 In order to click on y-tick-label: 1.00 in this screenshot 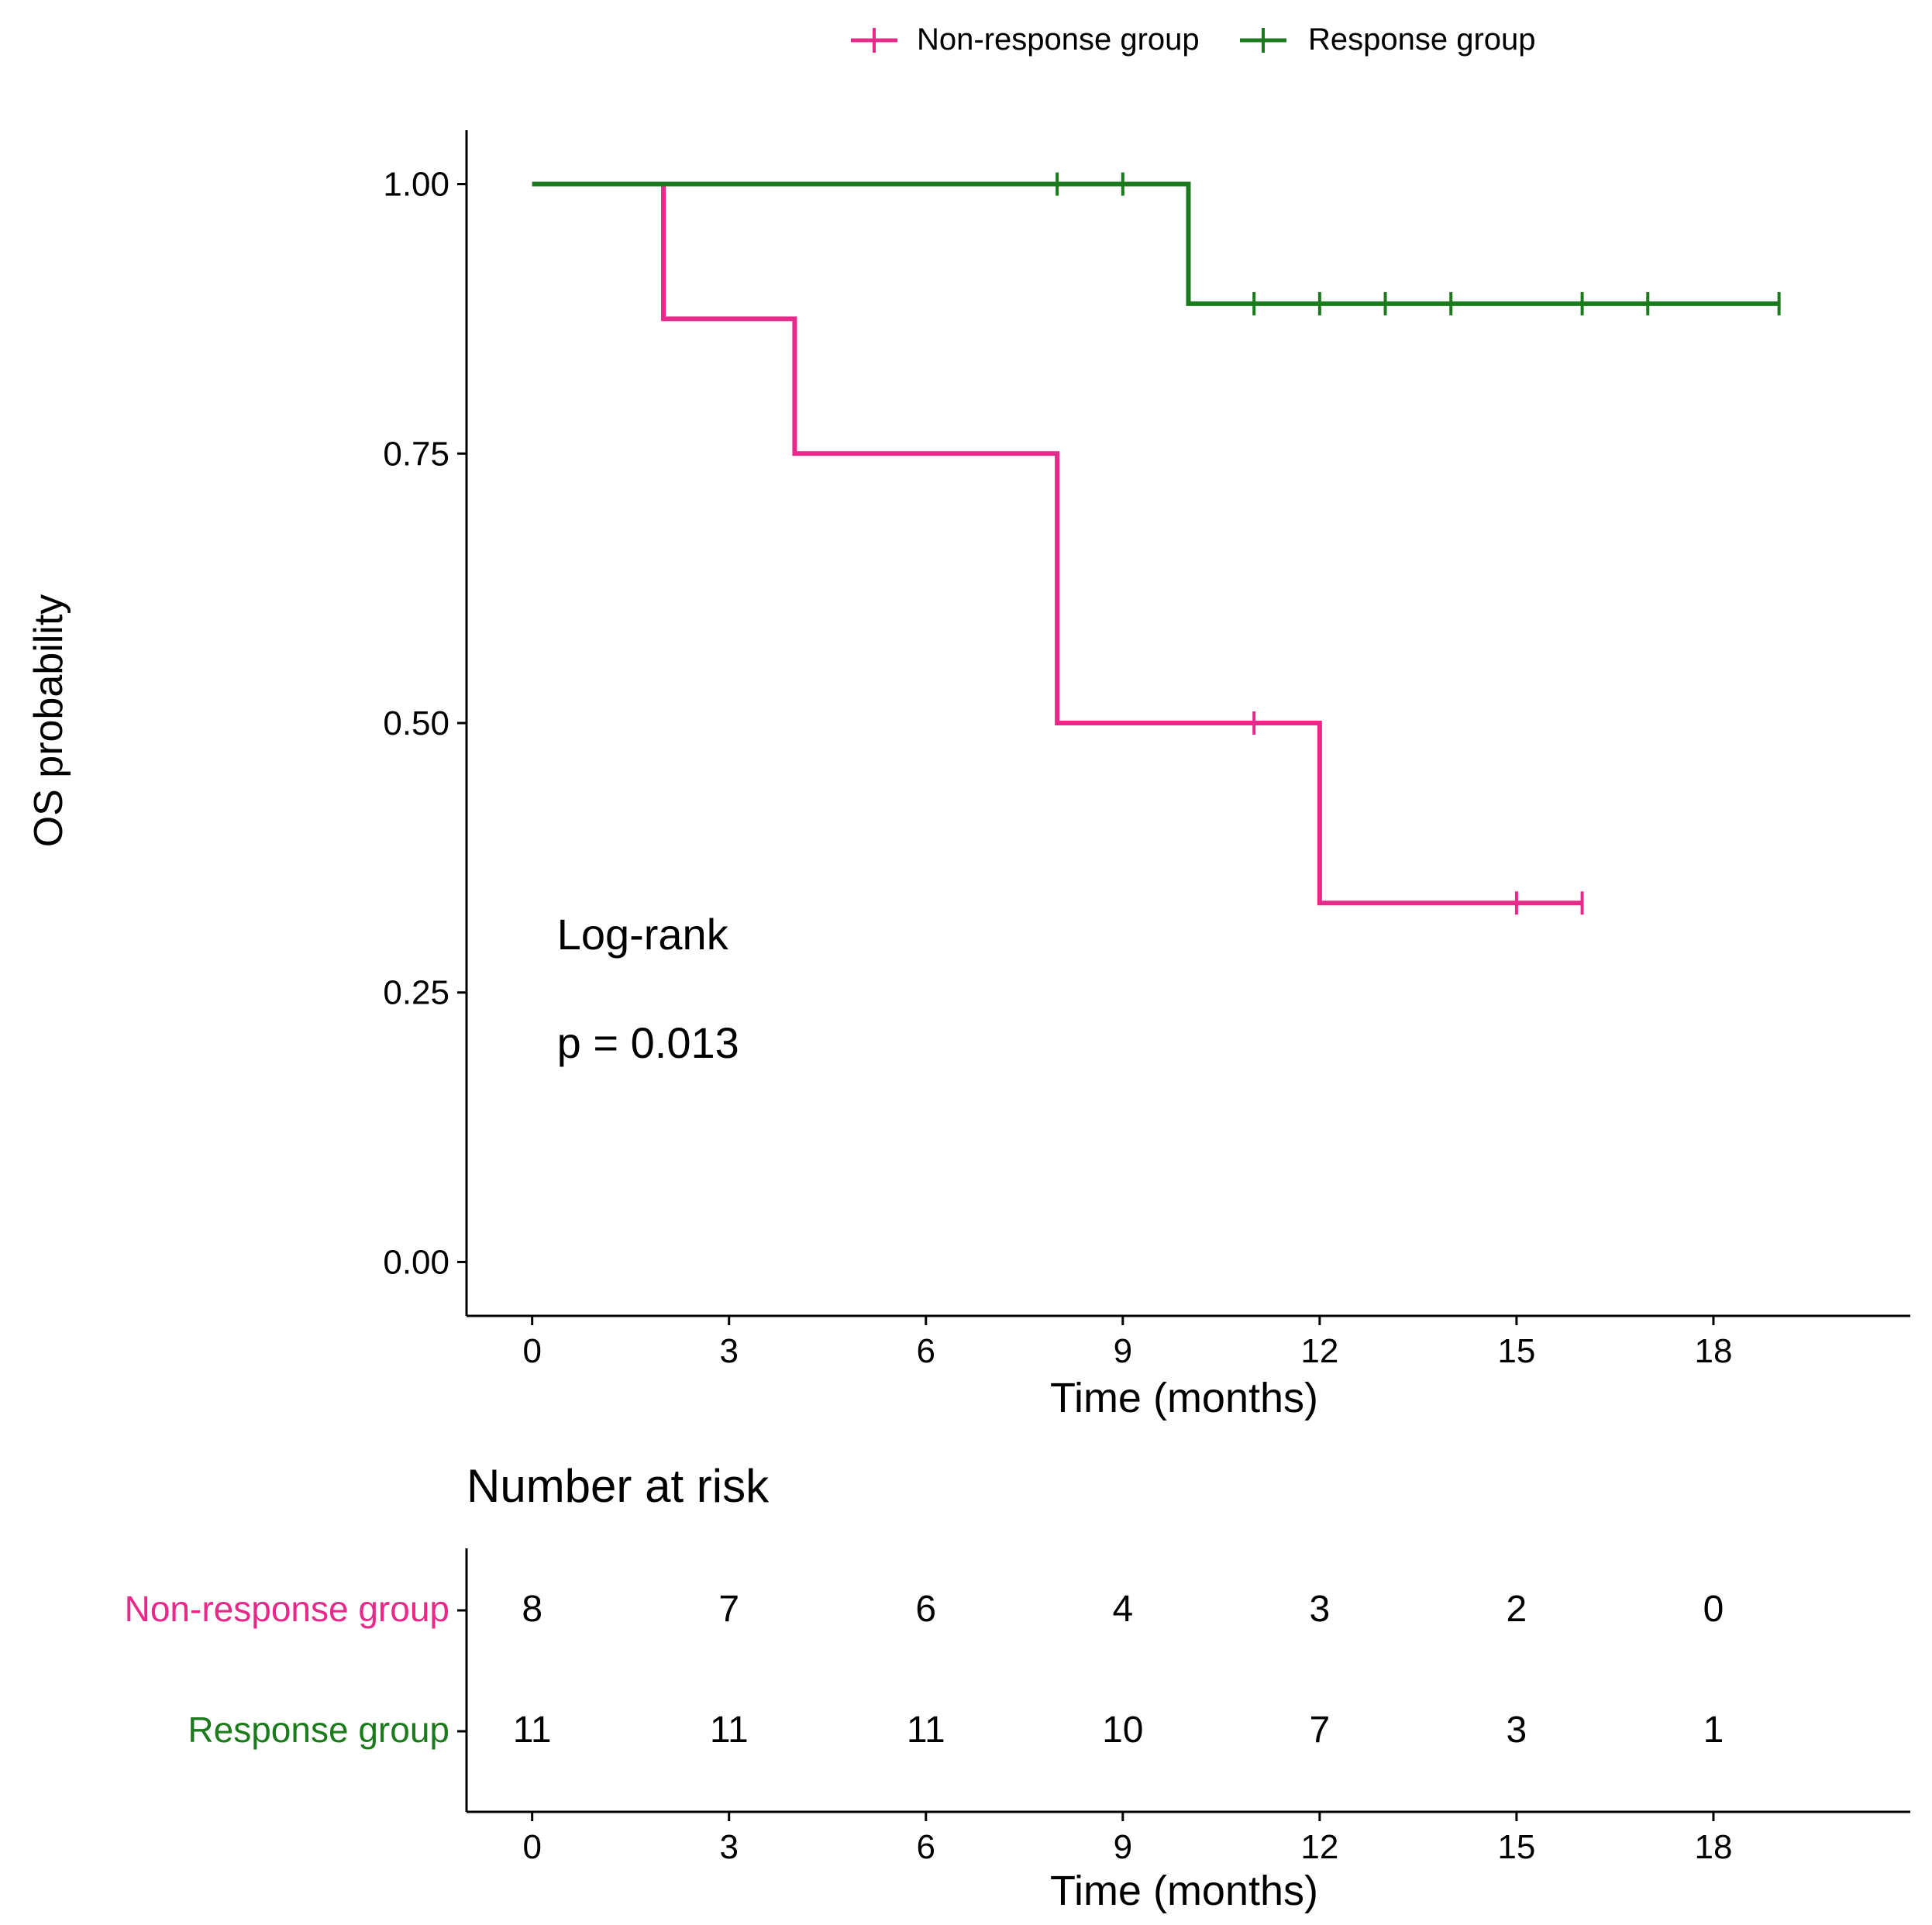, I will do `click(416, 185)`.